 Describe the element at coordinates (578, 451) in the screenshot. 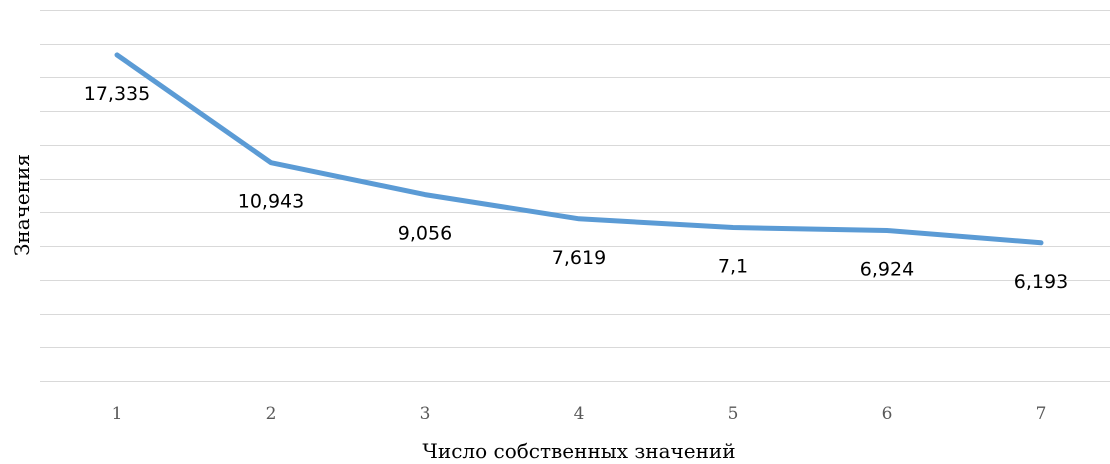

I see `x-axis-title: Число собственных значений` at that location.